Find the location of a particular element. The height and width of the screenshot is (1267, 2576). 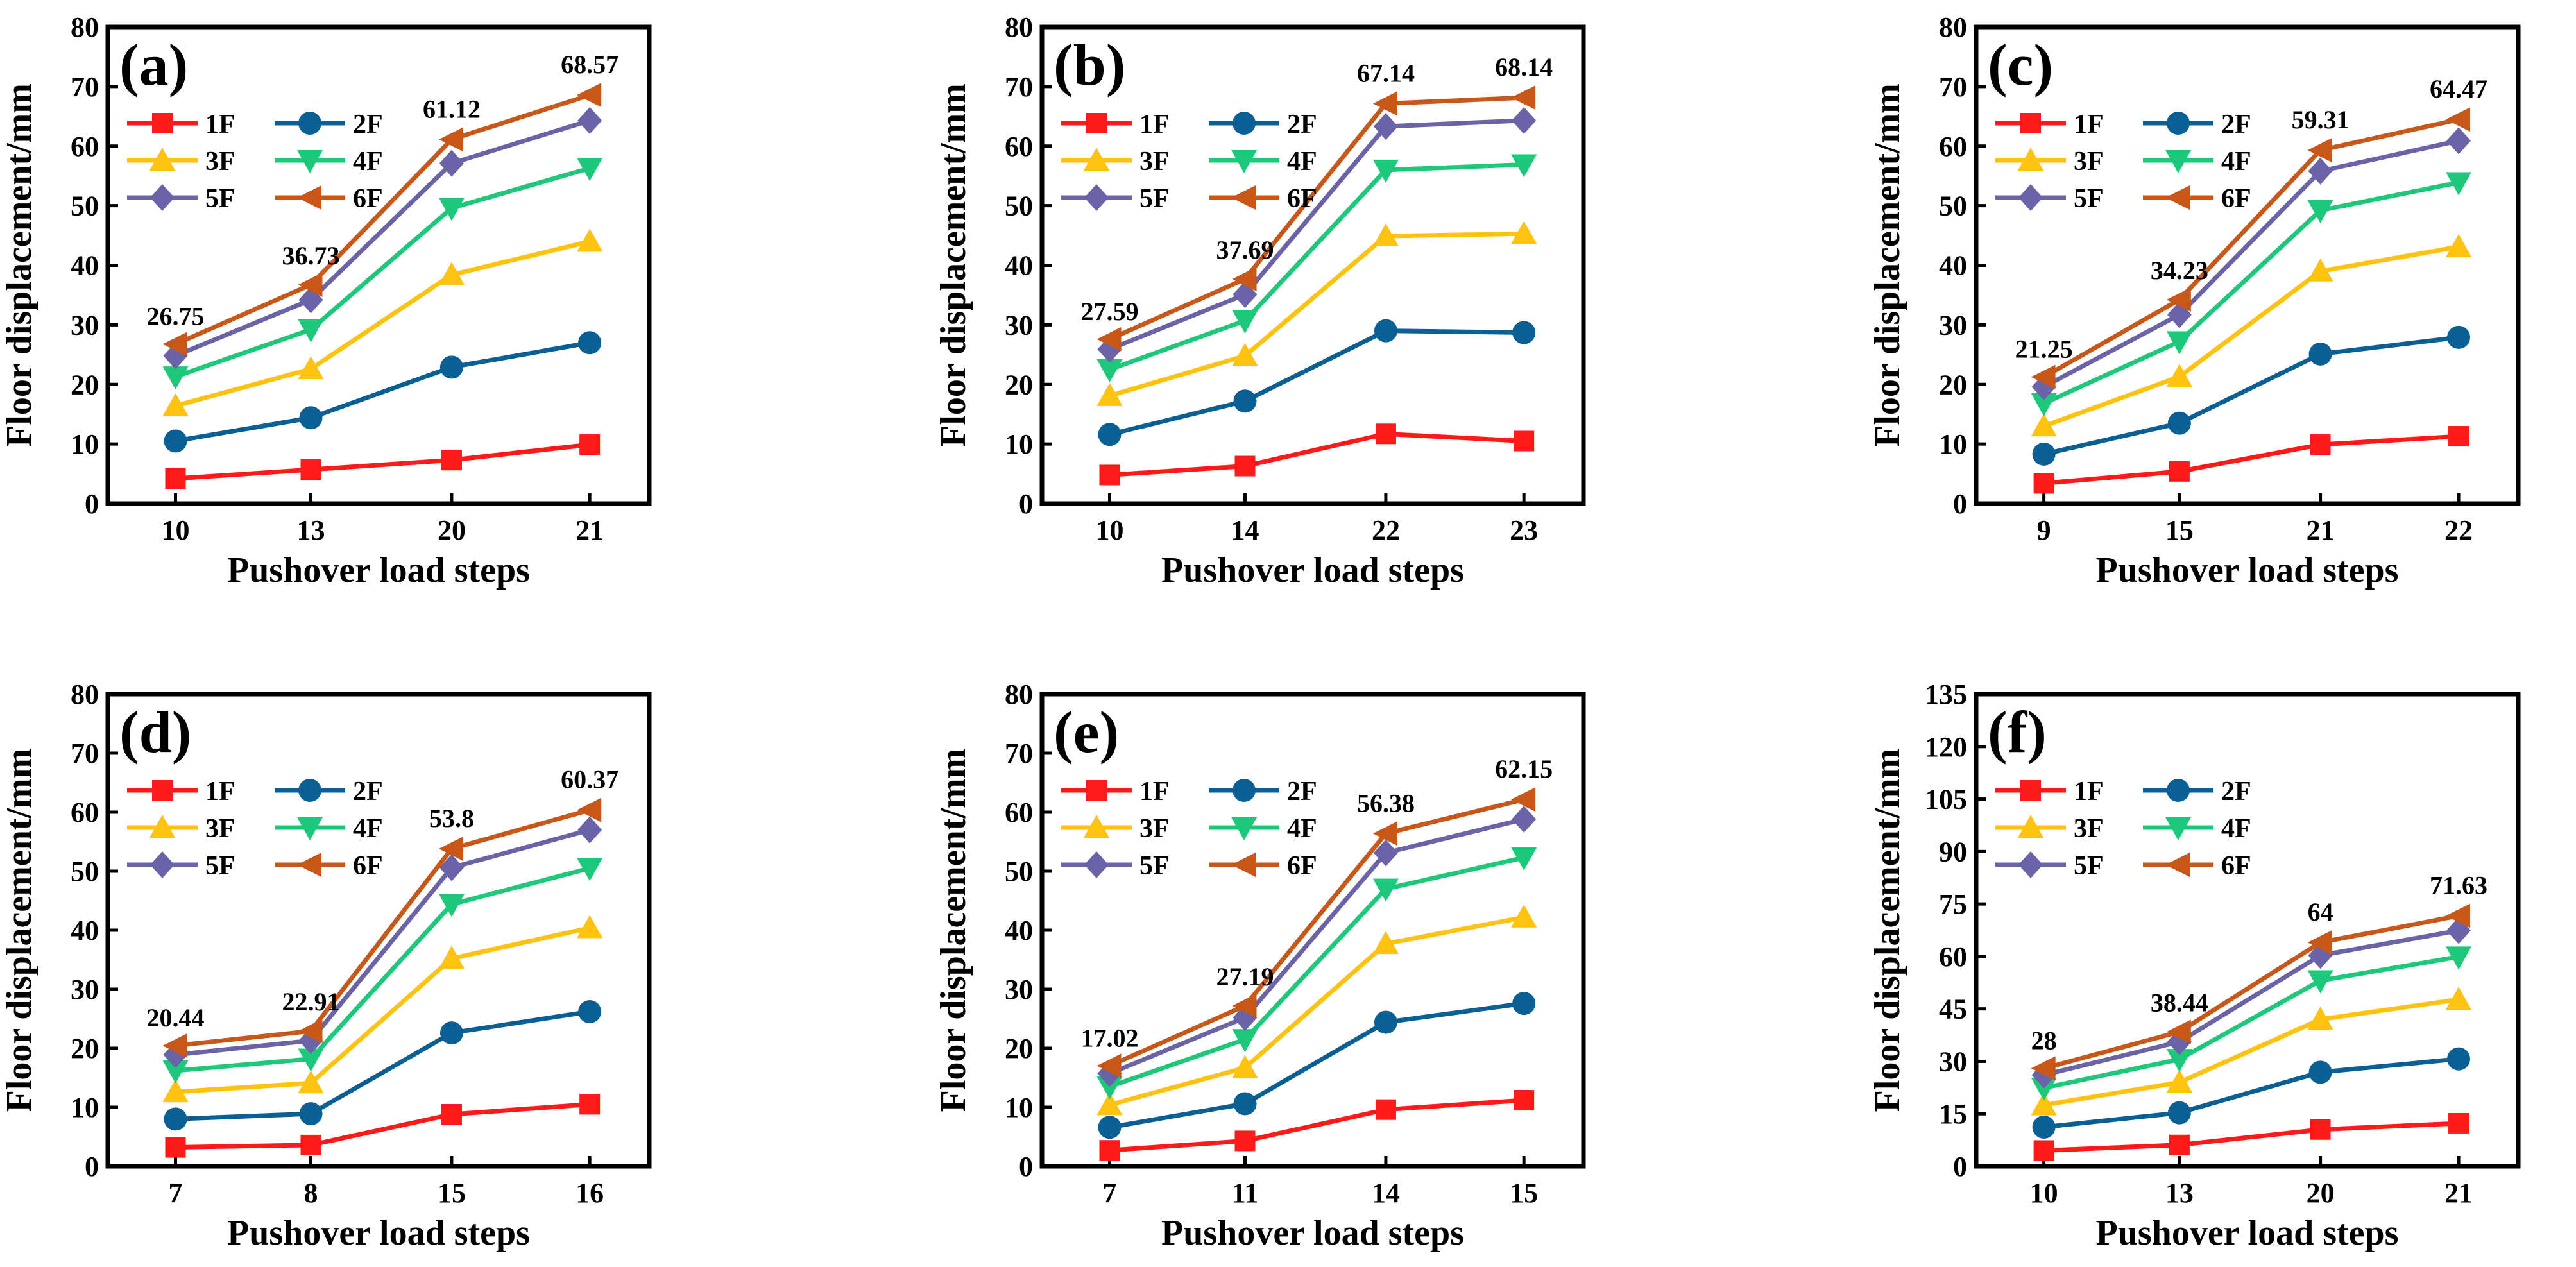

y-tick-label: 20 is located at coordinates (1019, 1048).